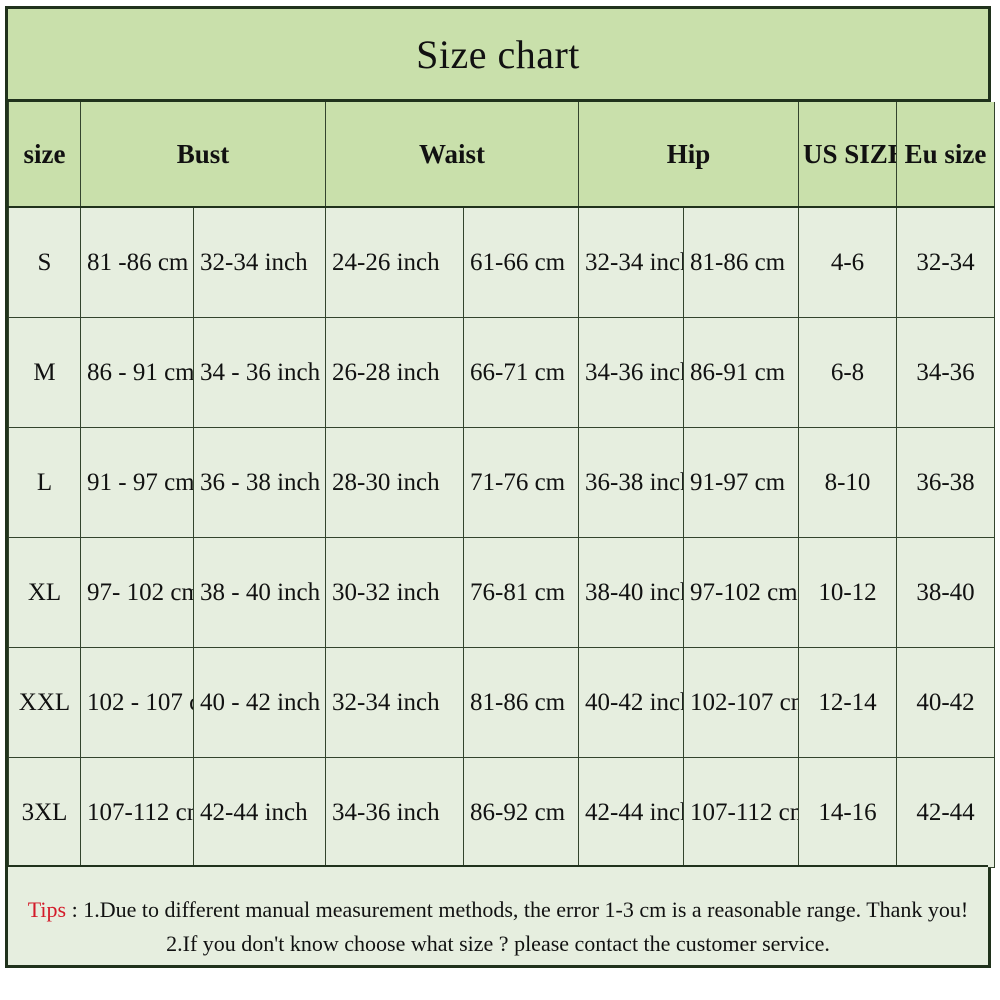 This screenshot has height=1000, width=1000. I want to click on cell-us-size: 4-6, so click(848, 262).